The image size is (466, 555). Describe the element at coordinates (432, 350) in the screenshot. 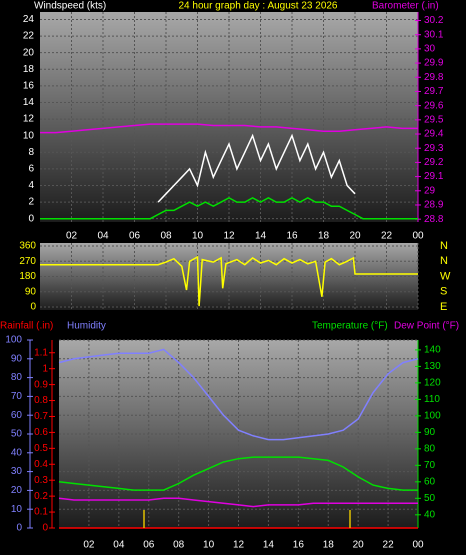

I see `y2-tick-label: 140` at that location.